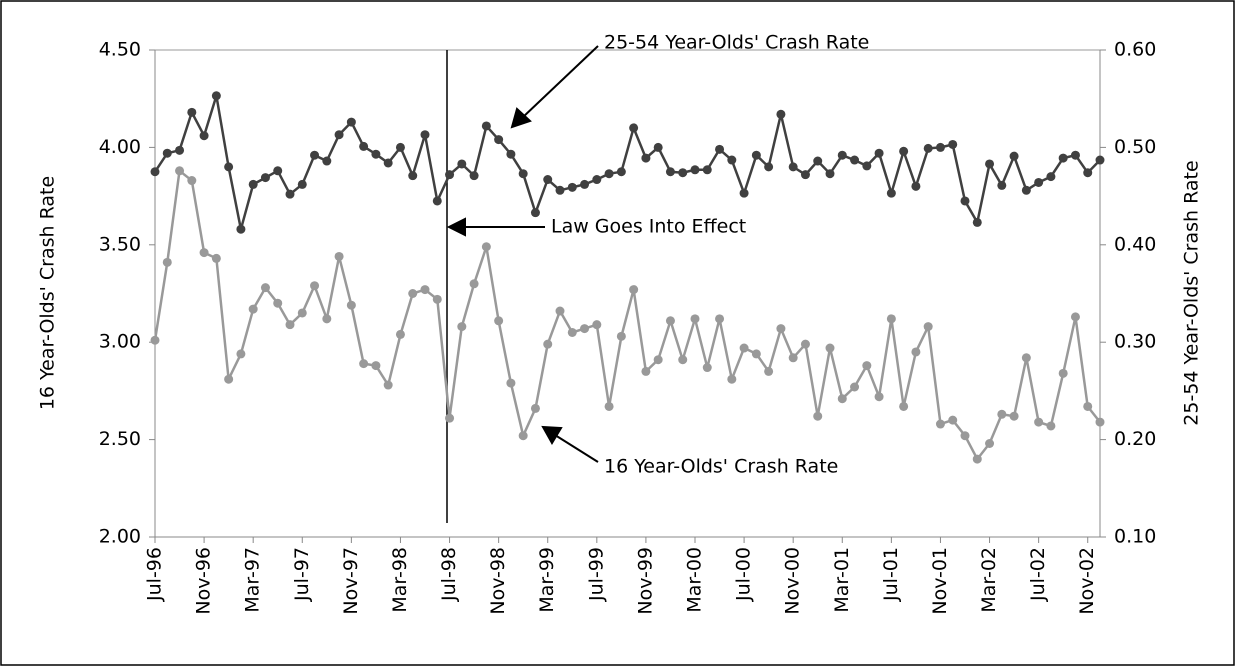 Image resolution: width=1235 pixels, height=670 pixels. Describe the element at coordinates (449, 574) in the screenshot. I see `x-tick-label: Jul-98` at that location.